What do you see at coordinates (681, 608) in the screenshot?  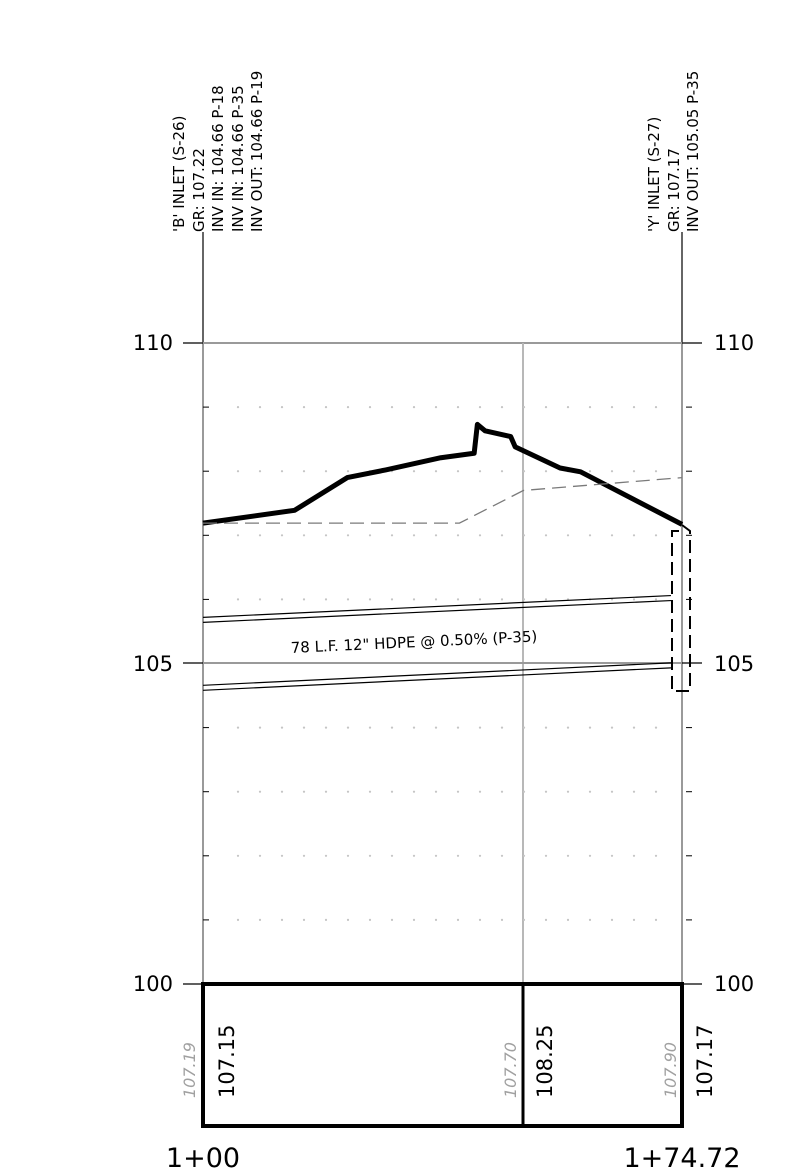 I see `right-structure-box` at bounding box center [681, 608].